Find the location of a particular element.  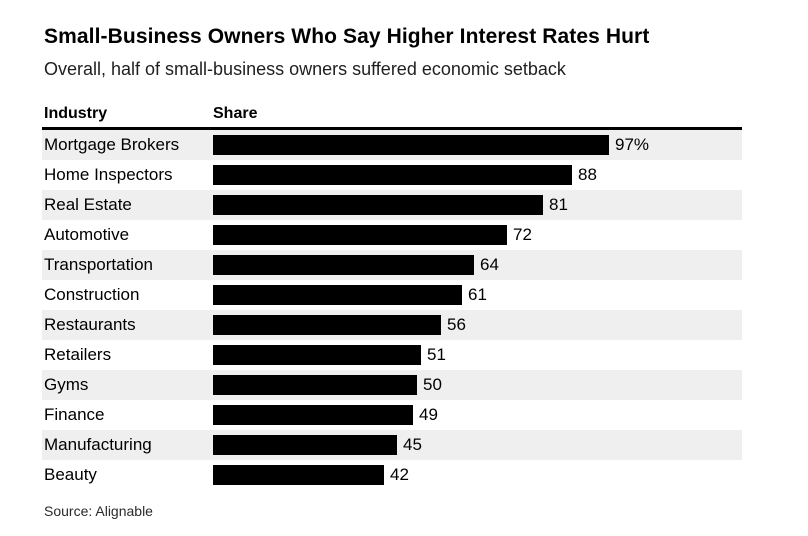

bar-track: 49 is located at coordinates (477, 415).